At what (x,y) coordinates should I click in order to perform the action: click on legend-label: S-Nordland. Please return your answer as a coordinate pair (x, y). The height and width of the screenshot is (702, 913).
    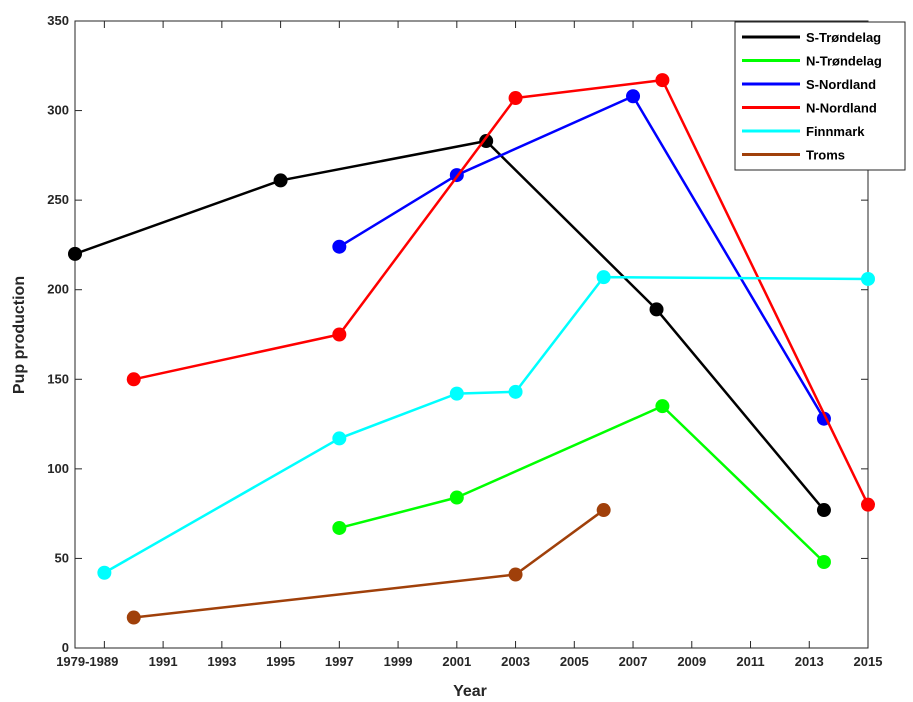
    Looking at the image, I should click on (841, 84).